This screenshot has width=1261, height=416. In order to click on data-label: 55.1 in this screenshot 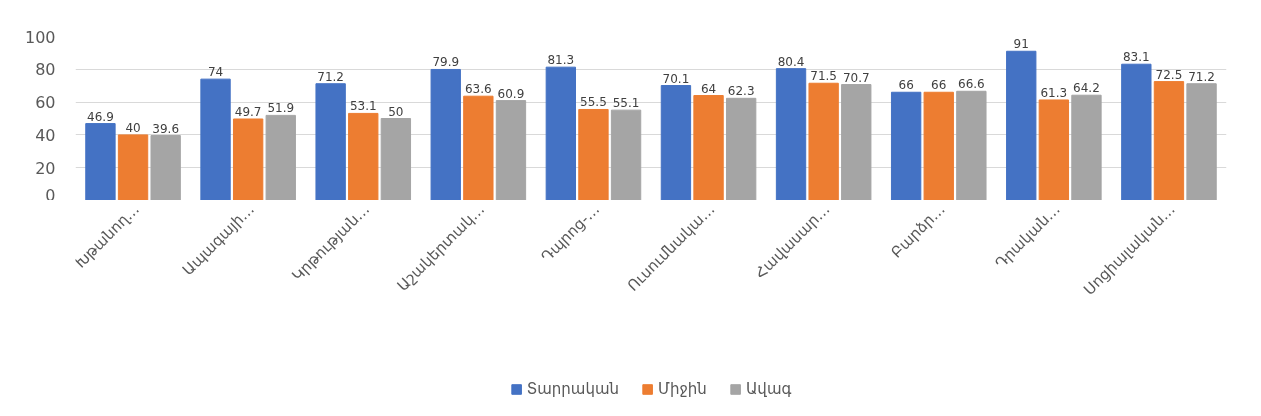, I will do `click(626, 103)`.